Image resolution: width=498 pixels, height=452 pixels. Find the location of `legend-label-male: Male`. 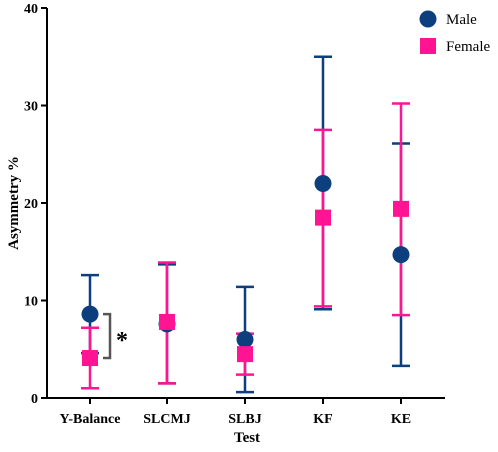

legend-label-male: Male is located at coordinates (461, 20).